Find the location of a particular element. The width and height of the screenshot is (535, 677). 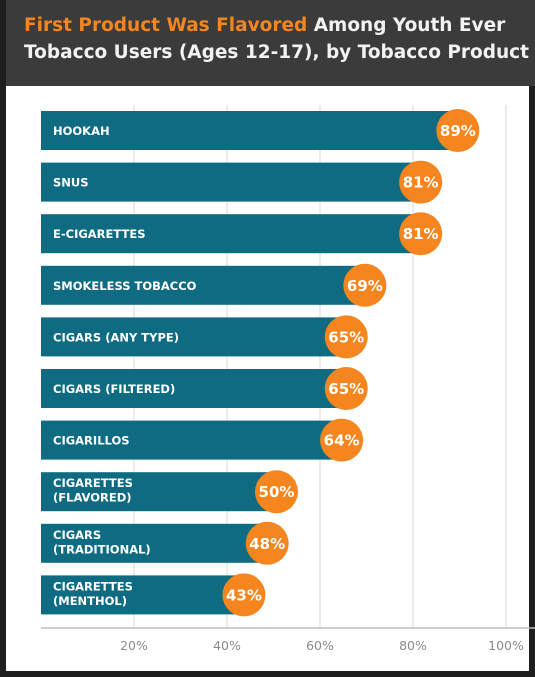

value-label: 48% is located at coordinates (267, 544).